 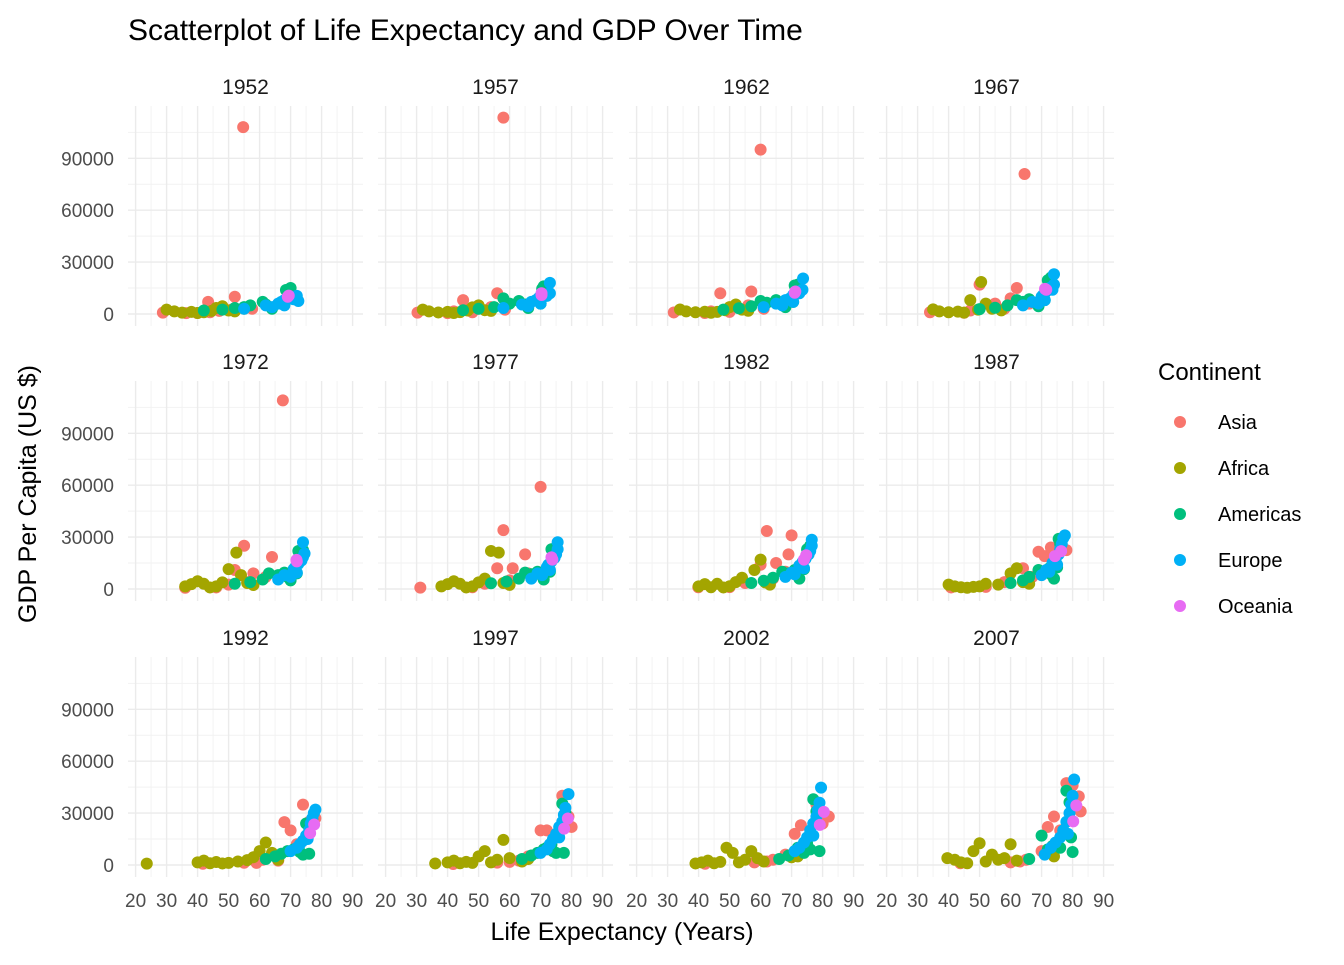 I want to click on facet-label: 1957, so click(x=495, y=87).